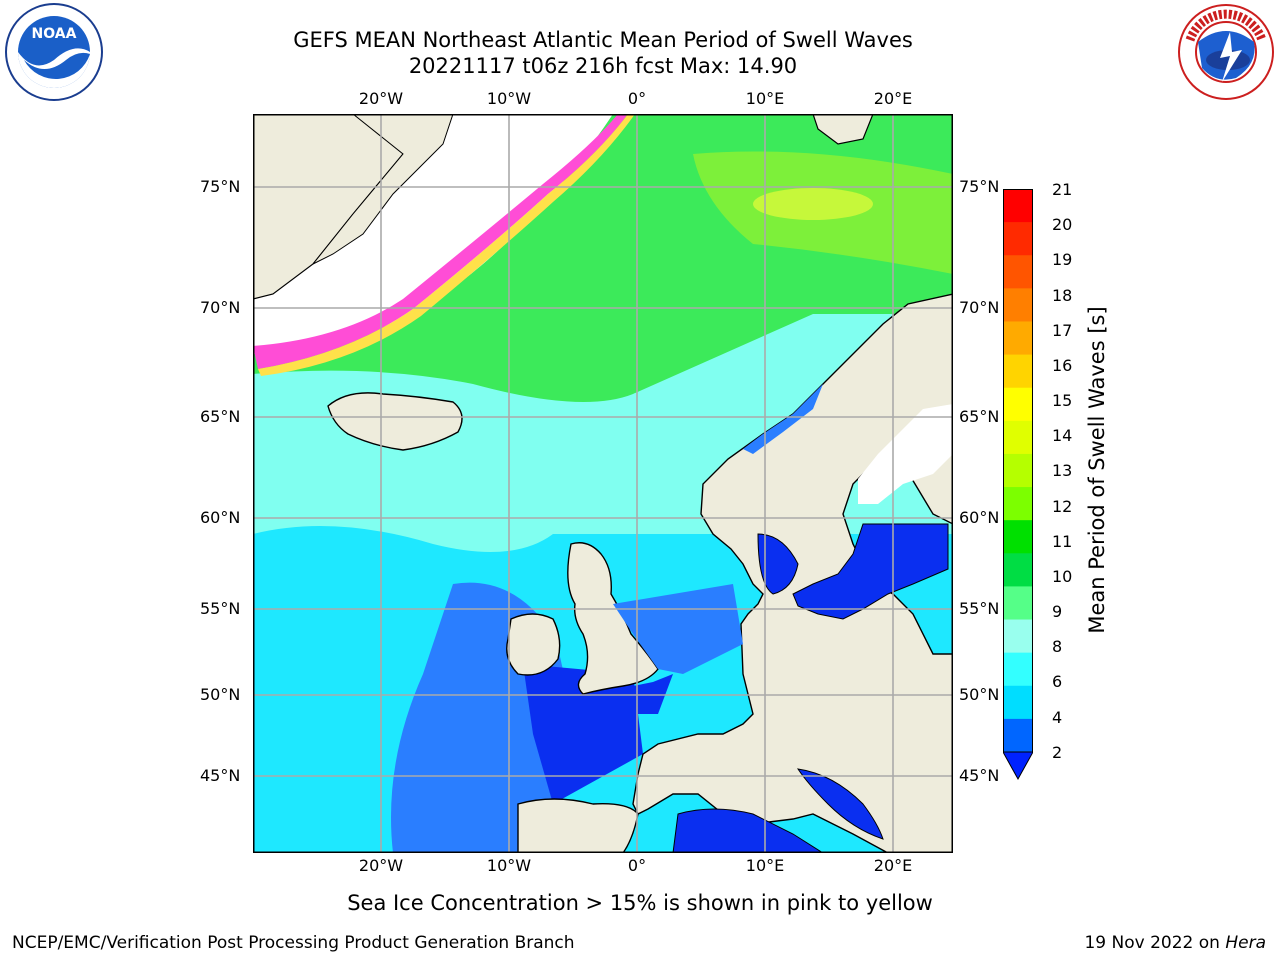 Image resolution: width=1280 pixels, height=960 pixels. Describe the element at coordinates (1062, 295) in the screenshot. I see `colorbar-tick-label: 18` at that location.